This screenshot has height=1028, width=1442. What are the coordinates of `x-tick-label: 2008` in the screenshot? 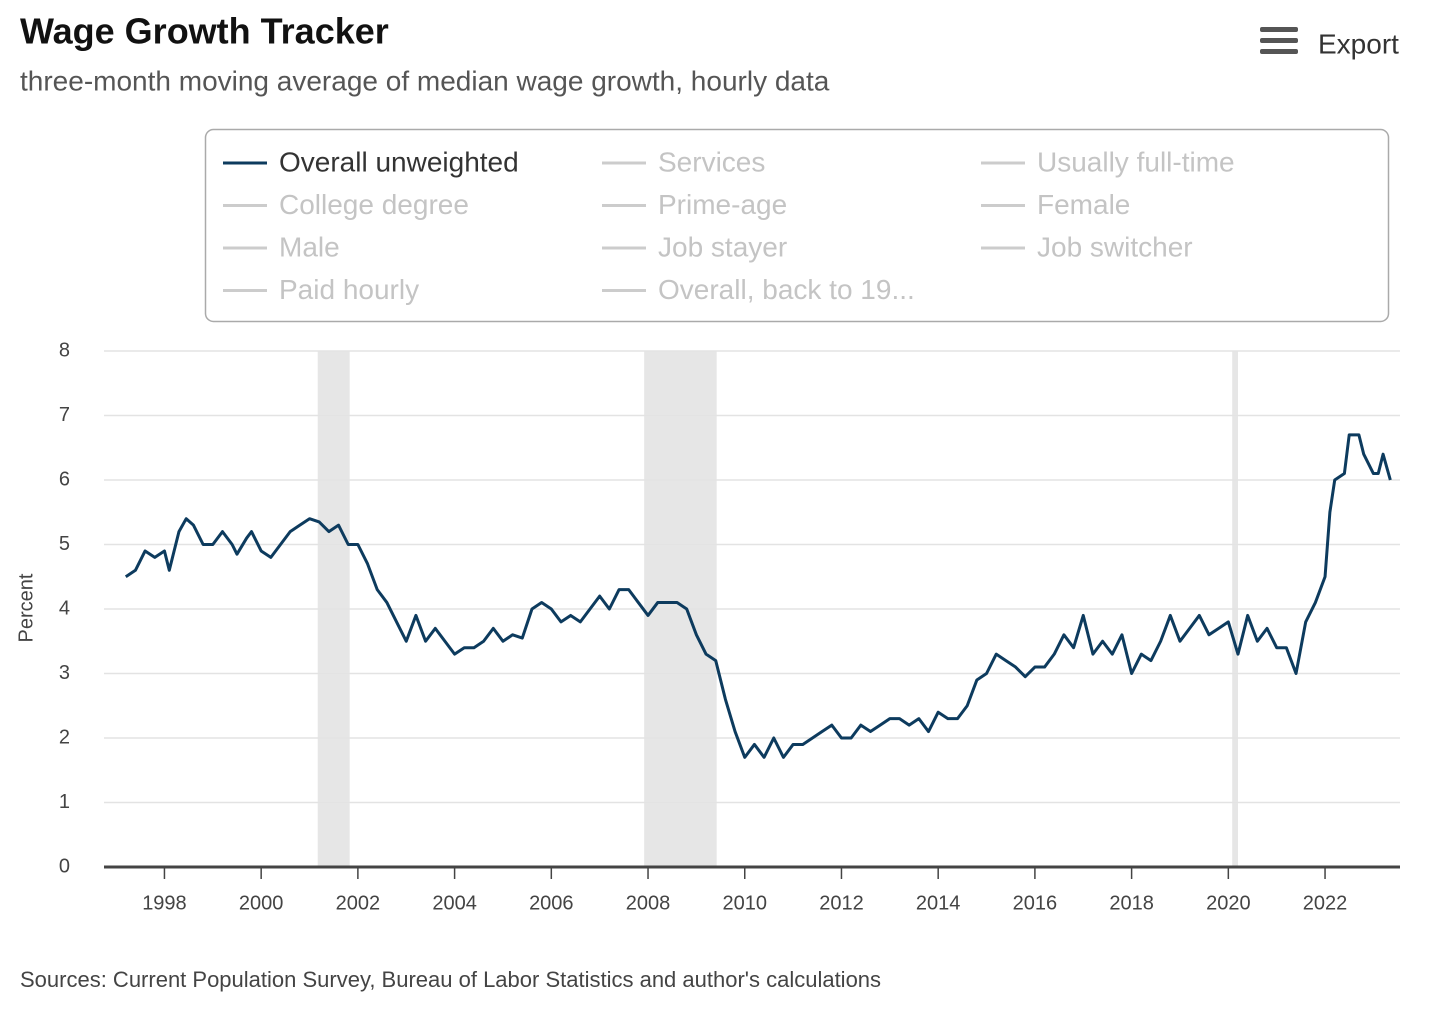 It's located at (648, 903).